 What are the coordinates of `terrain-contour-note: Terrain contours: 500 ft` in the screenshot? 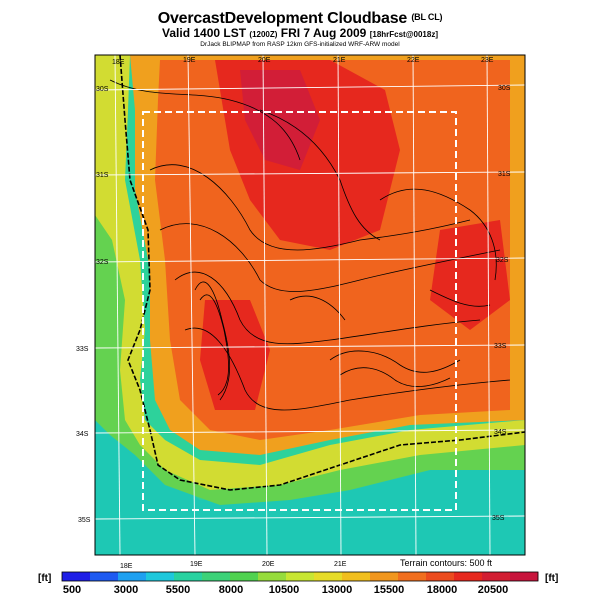 It's located at (446, 563).